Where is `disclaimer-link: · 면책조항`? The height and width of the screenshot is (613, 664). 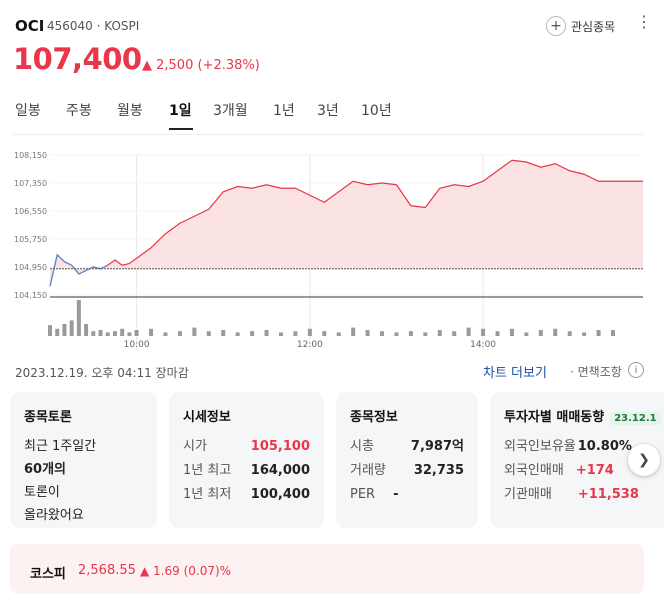 disclaimer-link: · 면책조항 is located at coordinates (596, 372).